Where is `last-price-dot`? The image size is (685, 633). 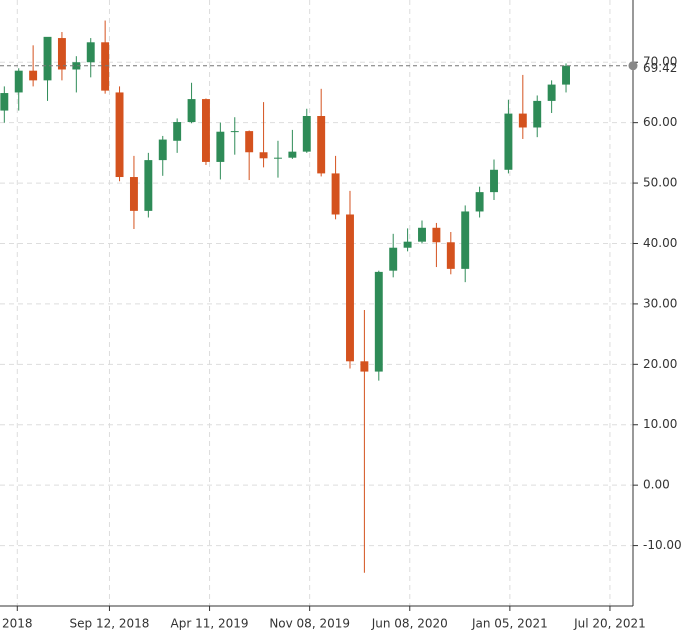 last-price-dot is located at coordinates (633, 66).